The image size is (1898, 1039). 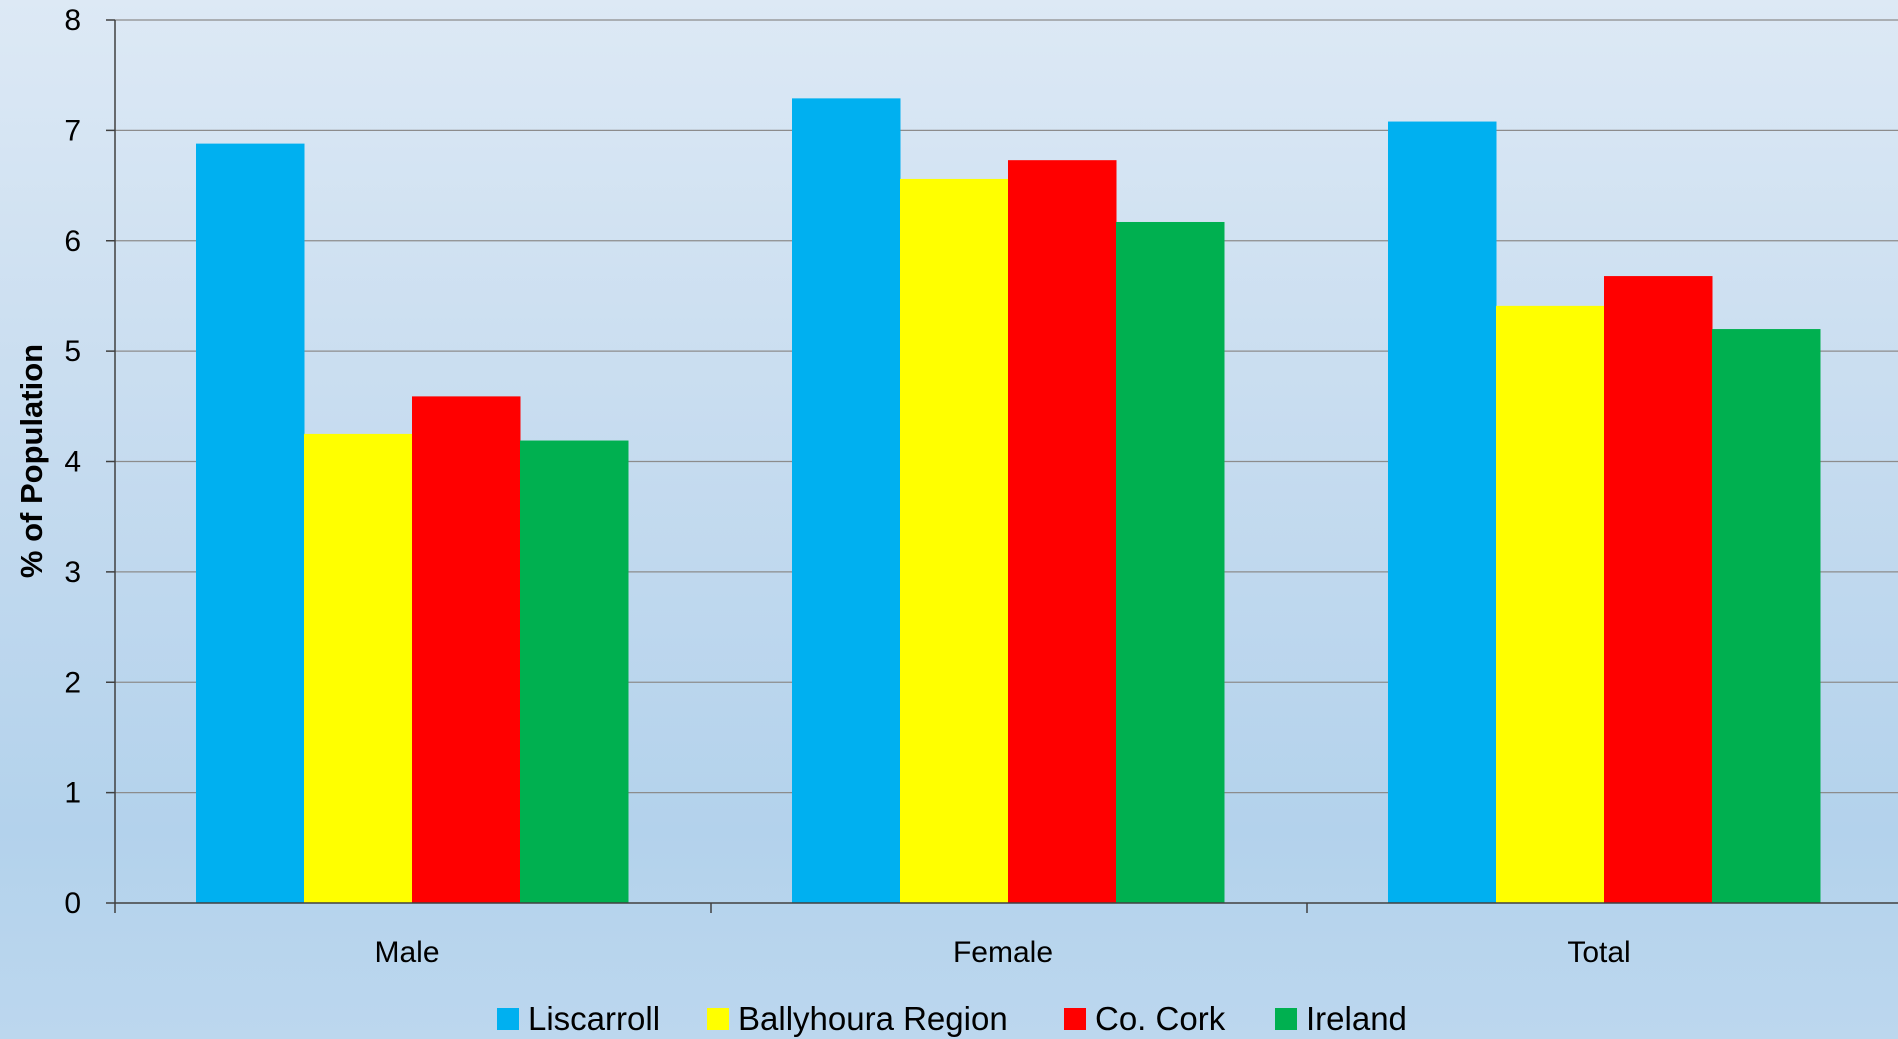 I want to click on bar-ireland-female, so click(x=1170, y=562).